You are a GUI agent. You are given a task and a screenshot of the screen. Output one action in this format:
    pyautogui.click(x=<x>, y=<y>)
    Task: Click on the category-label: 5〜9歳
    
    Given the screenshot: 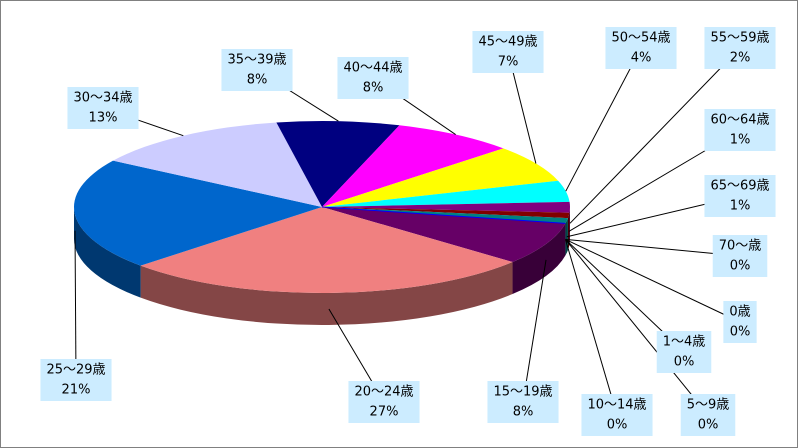 What is the action you would take?
    pyautogui.click(x=708, y=405)
    